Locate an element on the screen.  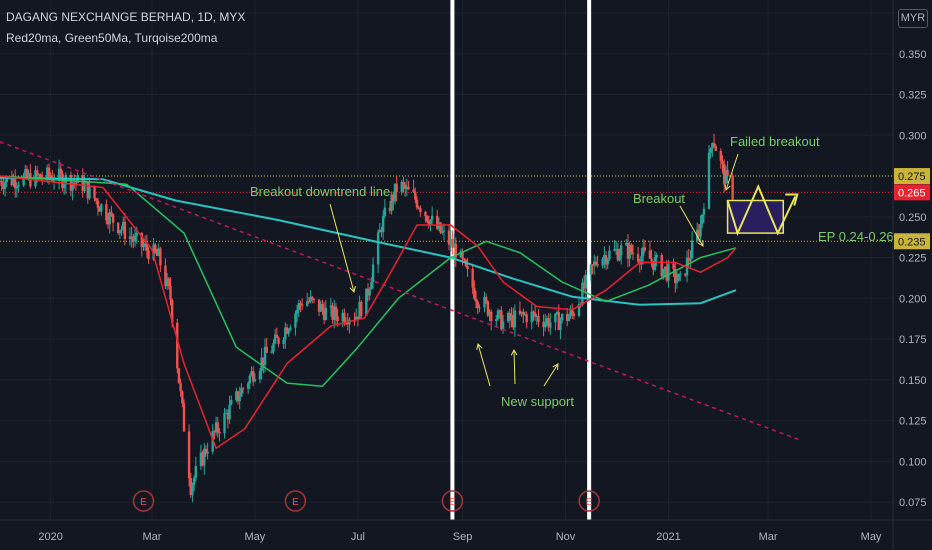
price-label-bg is located at coordinates (912, 176).